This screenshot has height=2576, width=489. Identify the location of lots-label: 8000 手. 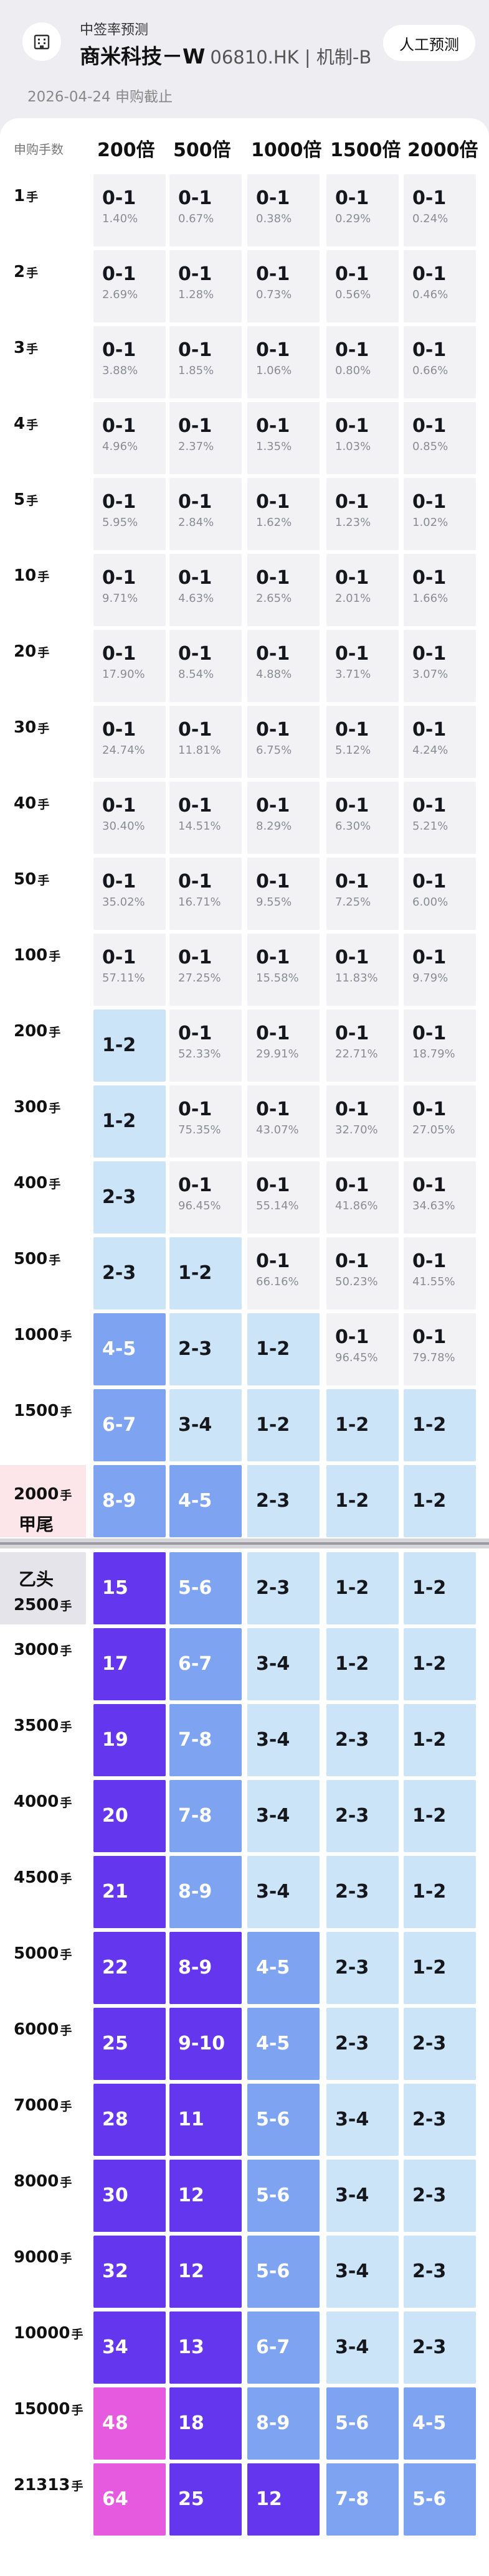
(43, 2181).